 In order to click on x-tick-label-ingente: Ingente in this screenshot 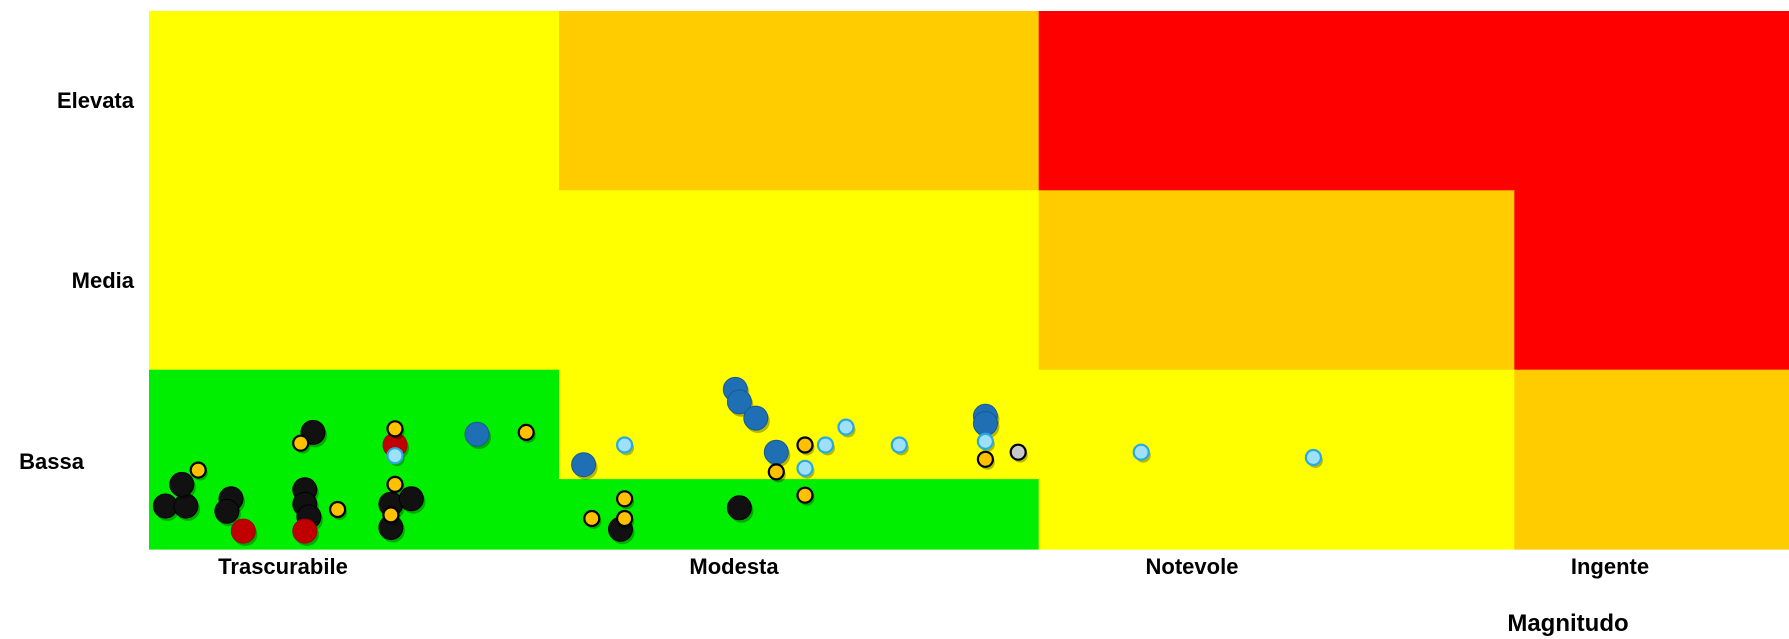, I will do `click(1610, 566)`.